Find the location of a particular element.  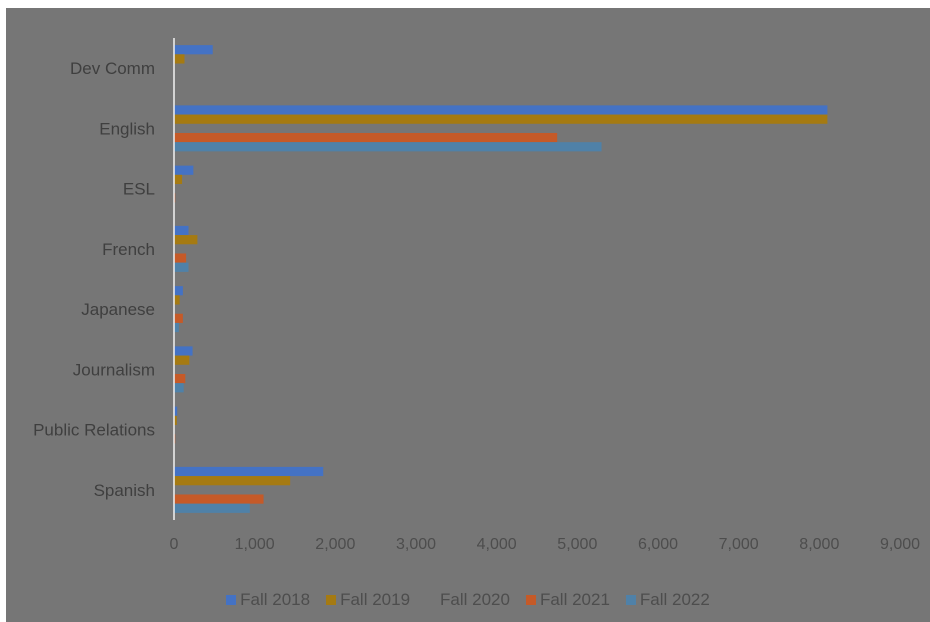

legend-item: Fall 2022 is located at coordinates (667, 600).